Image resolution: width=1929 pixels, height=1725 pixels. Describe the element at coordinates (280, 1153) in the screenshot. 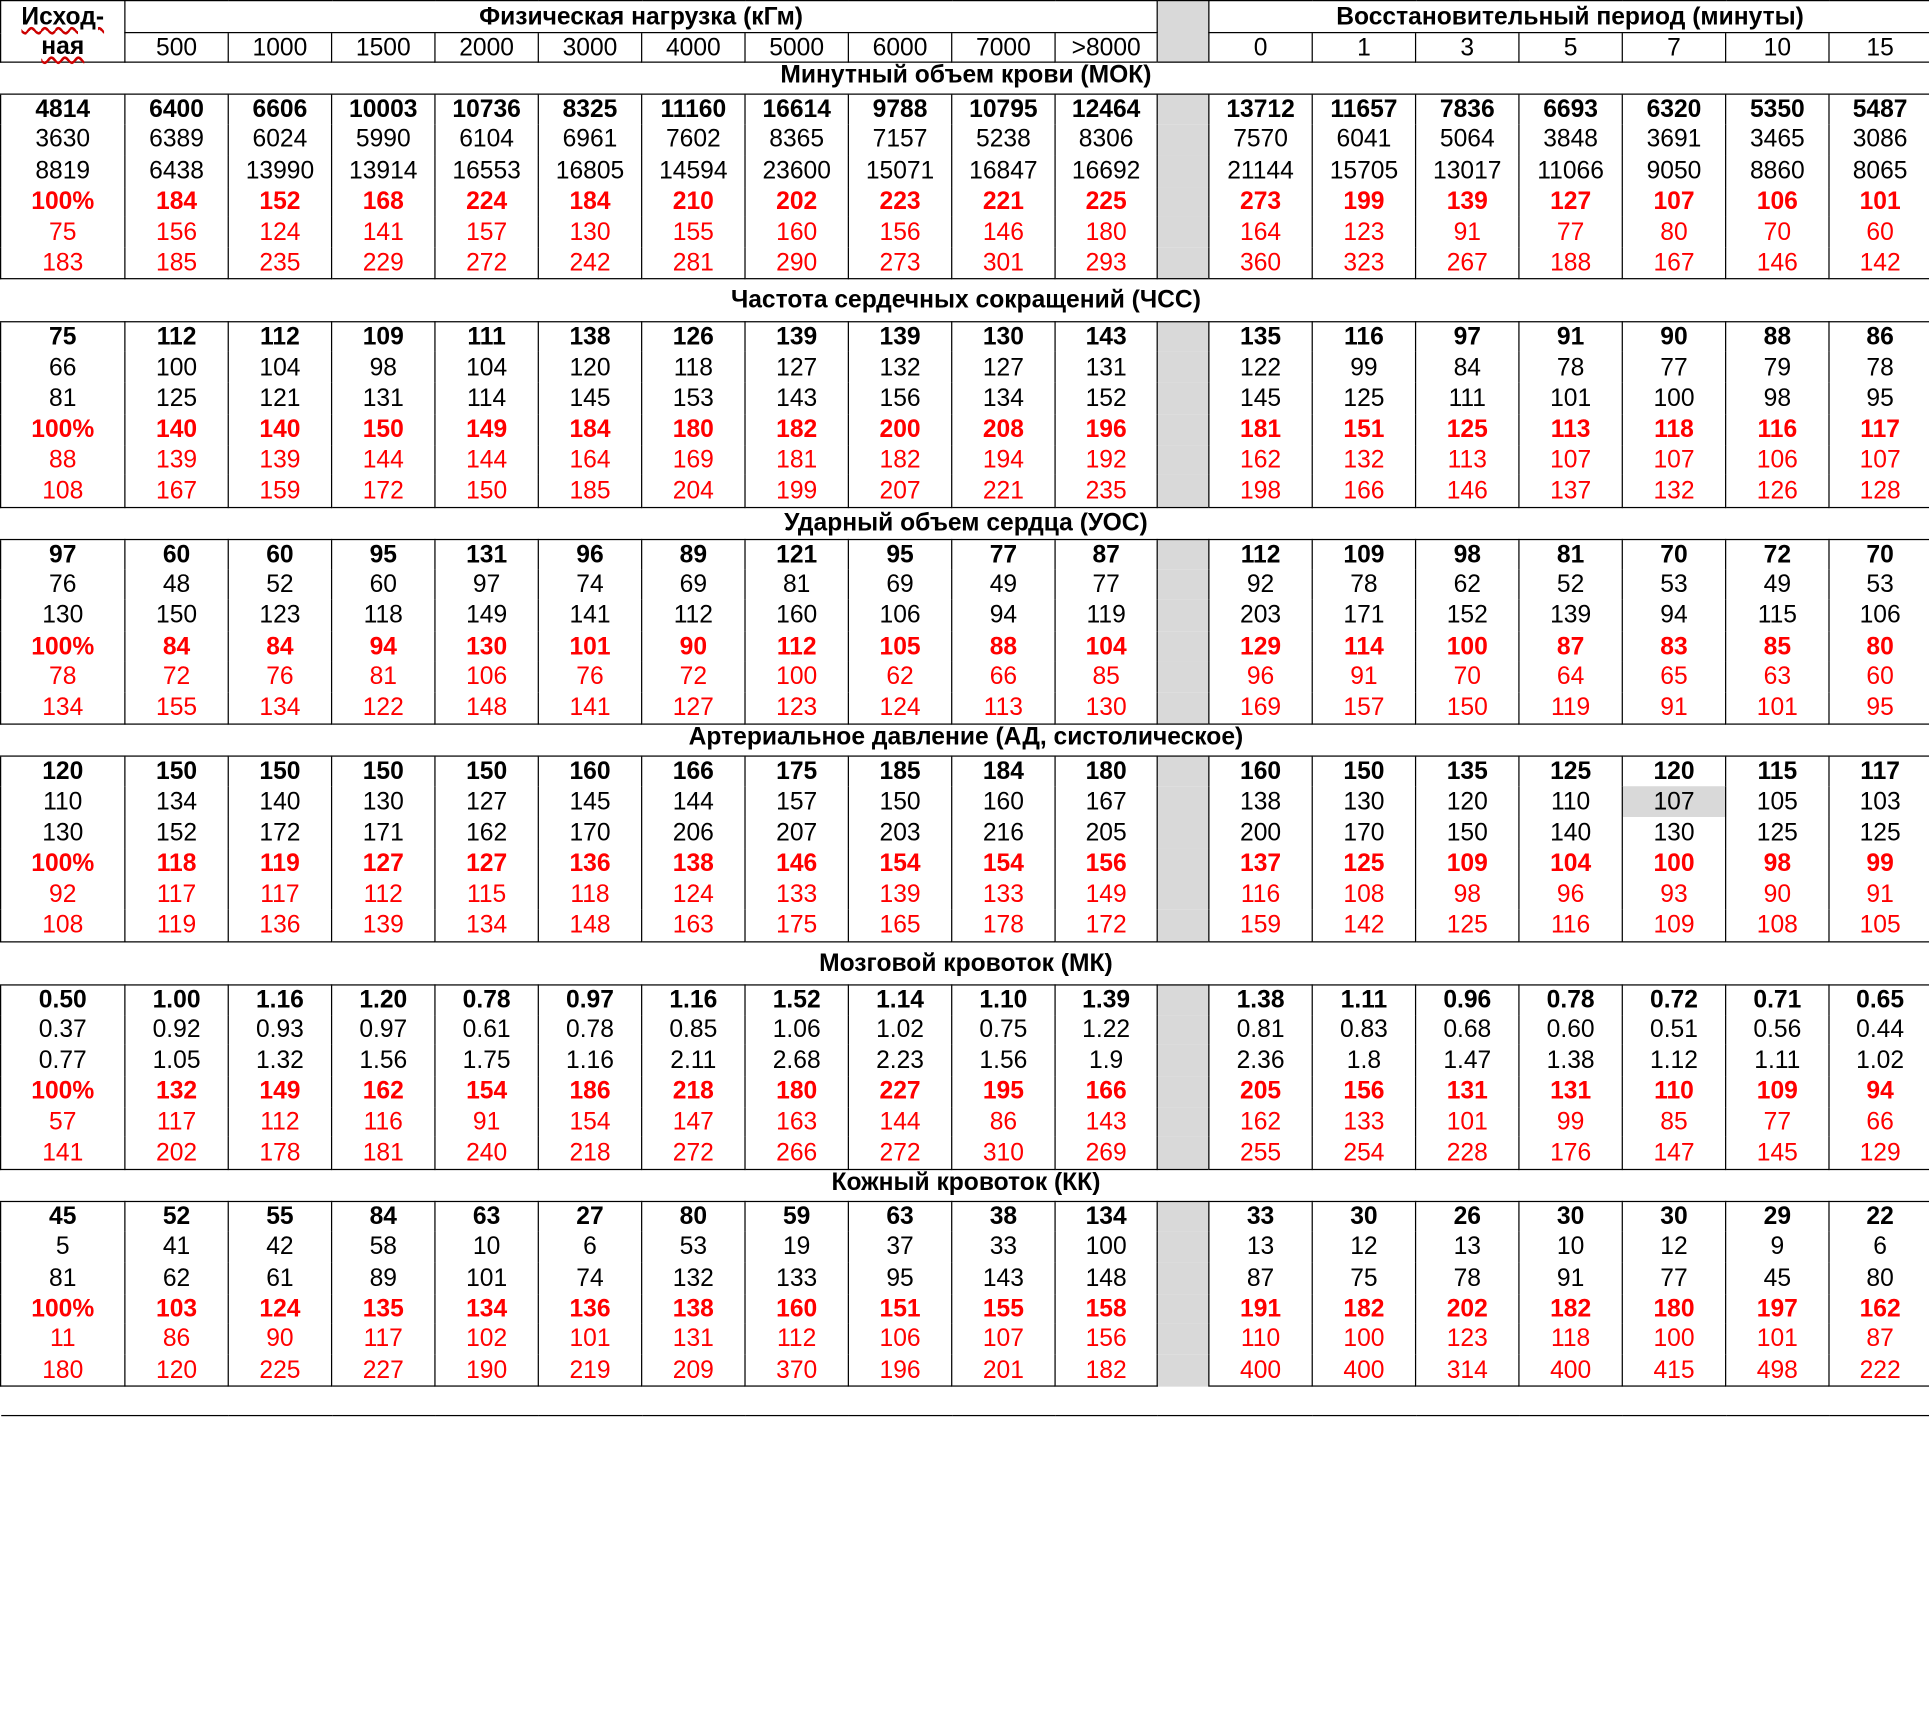

I see `load-value-cell: 178` at that location.